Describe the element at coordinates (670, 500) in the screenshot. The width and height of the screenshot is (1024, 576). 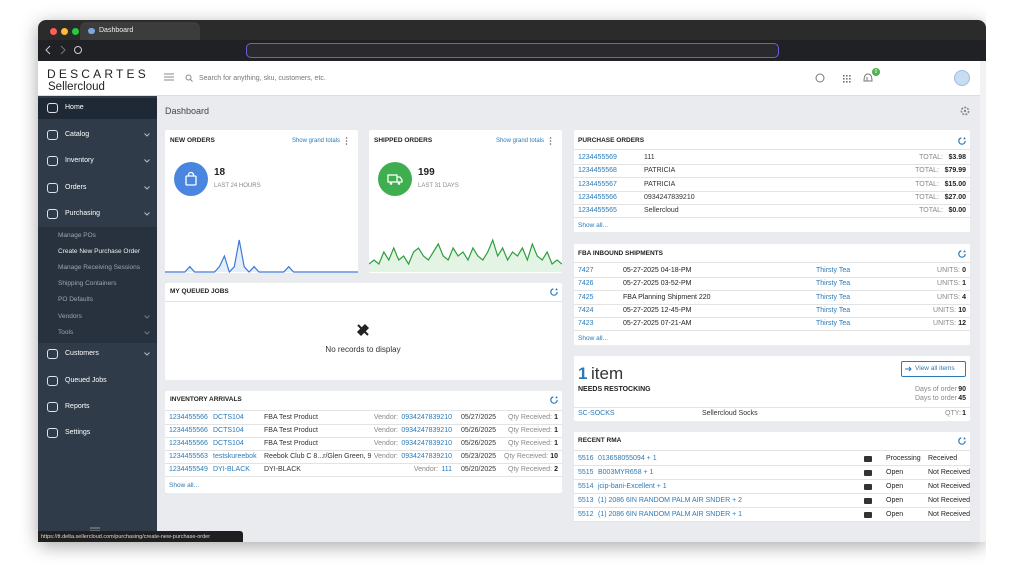
I see `rma-items: (1) 2086 6IN RANDOM PALM AIR SNDER + 2` at that location.